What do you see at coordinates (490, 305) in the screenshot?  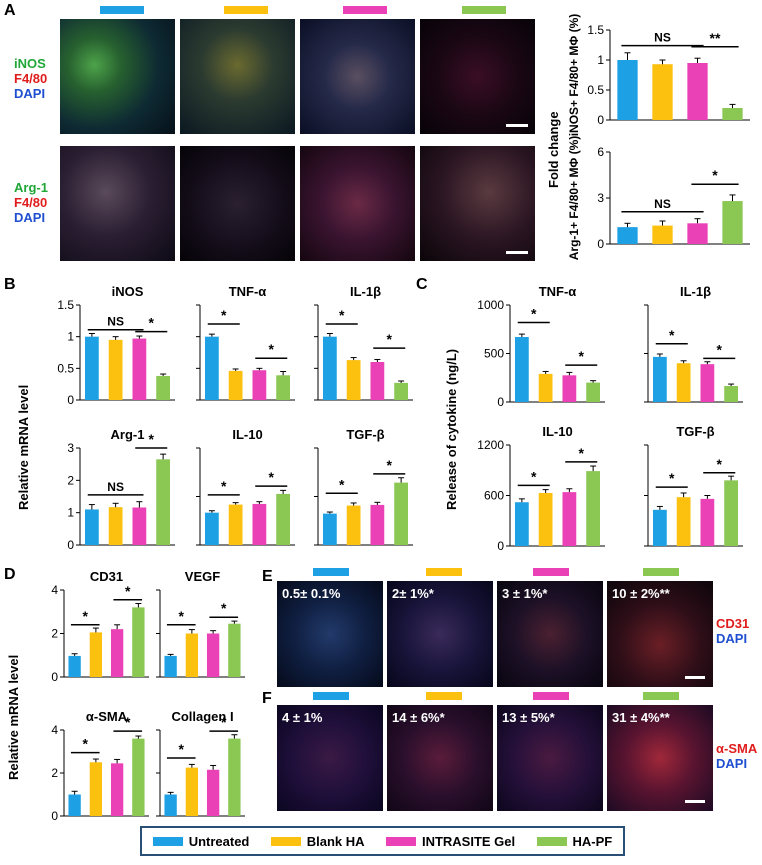 I see `y-tick-label: 1000` at bounding box center [490, 305].